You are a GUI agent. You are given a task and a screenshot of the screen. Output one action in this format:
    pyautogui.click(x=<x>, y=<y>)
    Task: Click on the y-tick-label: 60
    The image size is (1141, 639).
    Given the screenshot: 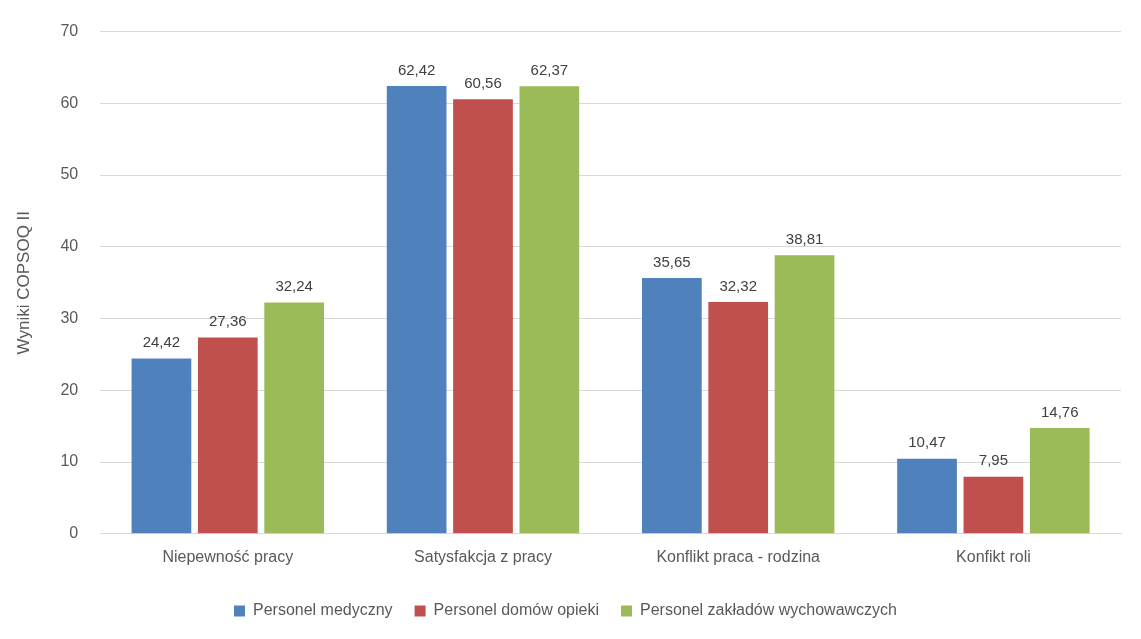 What is the action you would take?
    pyautogui.click(x=69, y=102)
    